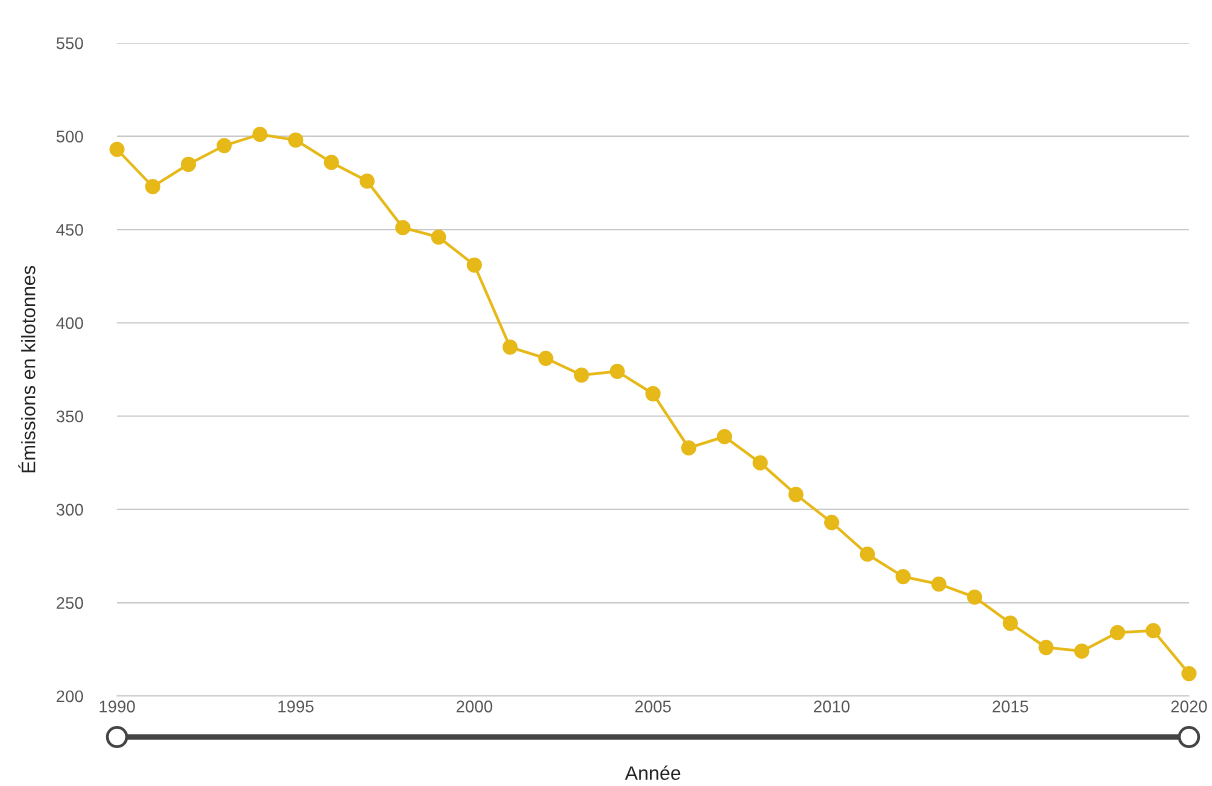 The width and height of the screenshot is (1212, 786). I want to click on y-axis-title: Émissions en kilotonnes, so click(27, 369).